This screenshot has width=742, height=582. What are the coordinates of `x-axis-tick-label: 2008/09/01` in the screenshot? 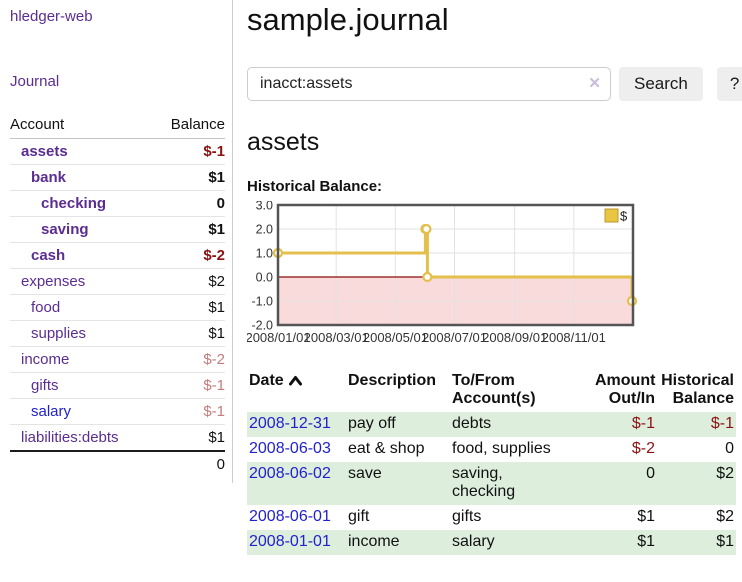 It's located at (514, 337).